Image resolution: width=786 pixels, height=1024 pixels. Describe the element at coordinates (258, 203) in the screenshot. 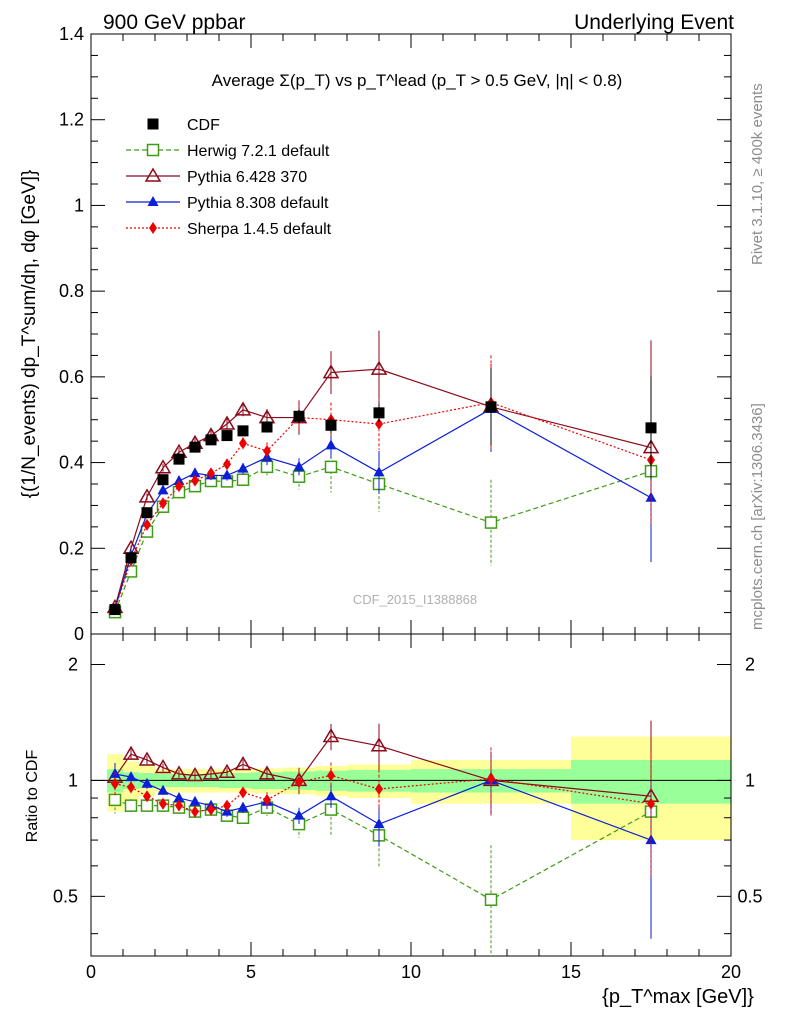

I see `legend-label-pythia-8-308-default: Pythia 8.308 default` at that location.